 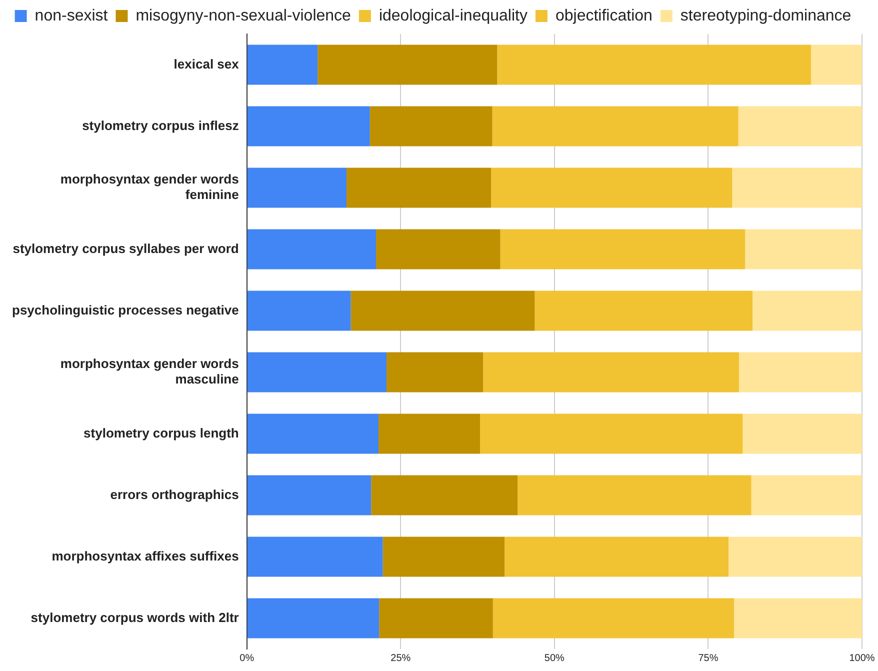 I want to click on y-tick-label: lexical sex, so click(x=207, y=64).